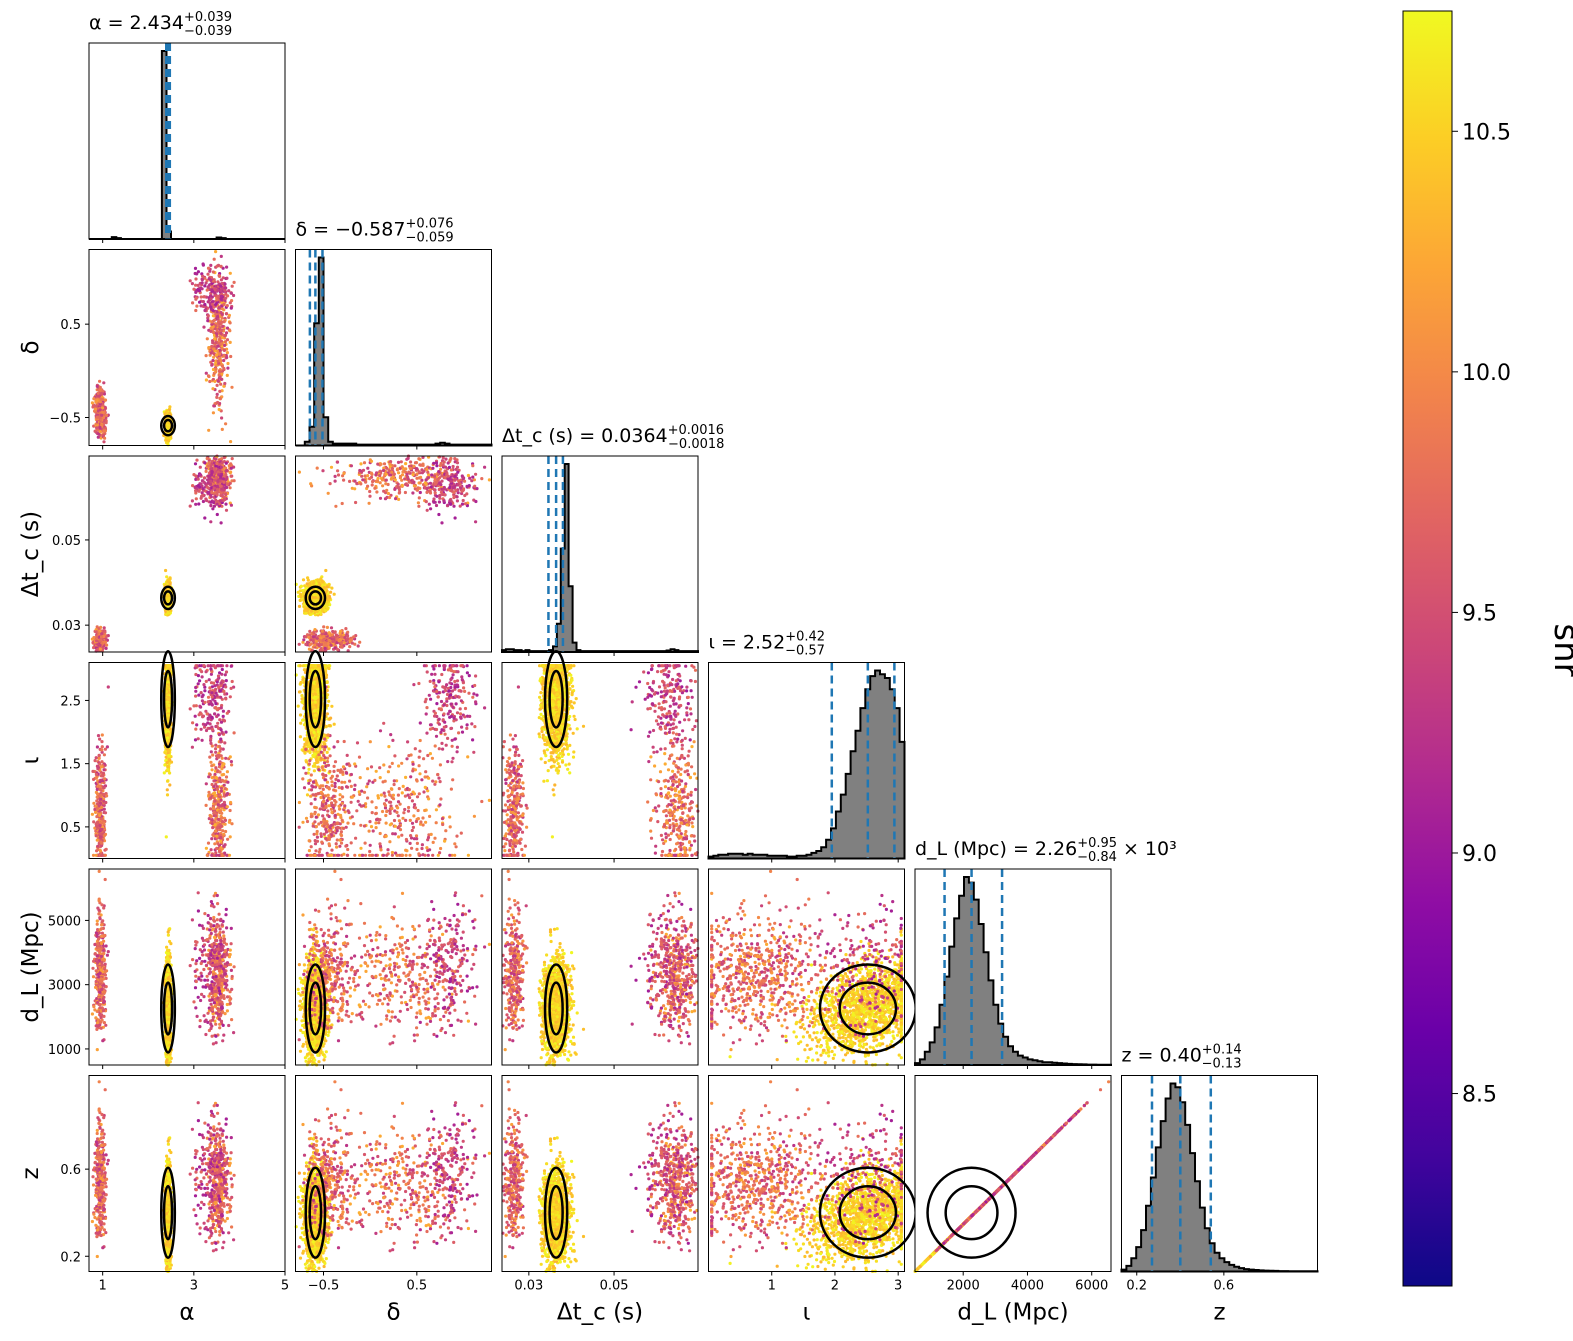 The width and height of the screenshot is (1573, 1341). Describe the element at coordinates (66, 541) in the screenshot. I see `y-tick-label: 0.05` at that location.